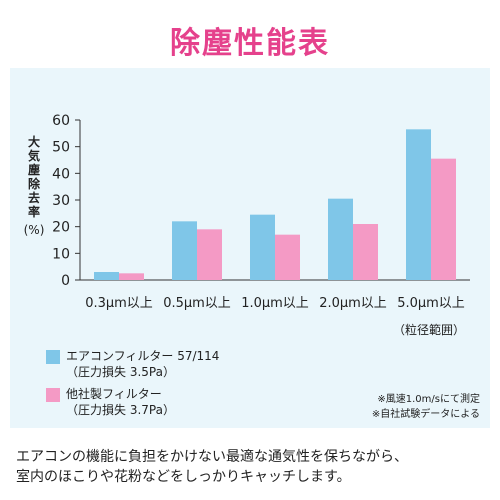 The height and width of the screenshot is (500, 500). What do you see at coordinates (428, 399) in the screenshot?
I see `note-wind-speed: ※風速1.0m/sにて測定` at bounding box center [428, 399].